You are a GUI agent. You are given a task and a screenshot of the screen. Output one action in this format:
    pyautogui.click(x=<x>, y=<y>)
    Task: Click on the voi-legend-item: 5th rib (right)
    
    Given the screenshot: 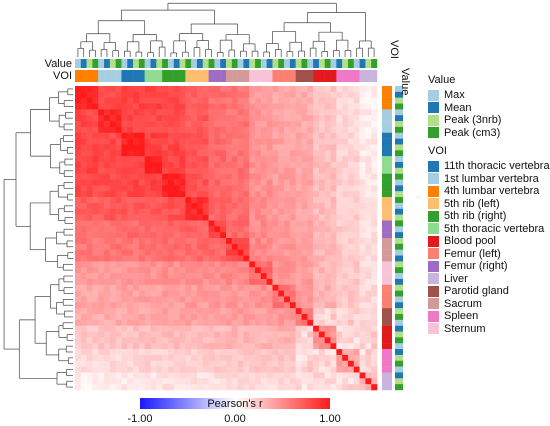 What is the action you would take?
    pyautogui.click(x=488, y=216)
    